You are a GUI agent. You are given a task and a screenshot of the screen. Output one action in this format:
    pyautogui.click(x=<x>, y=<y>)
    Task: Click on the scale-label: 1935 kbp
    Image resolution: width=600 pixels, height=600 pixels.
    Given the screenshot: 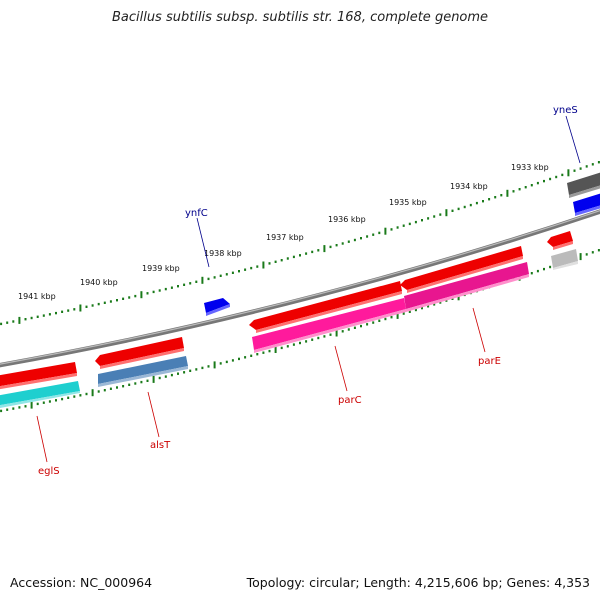 What is the action you would take?
    pyautogui.click(x=408, y=202)
    